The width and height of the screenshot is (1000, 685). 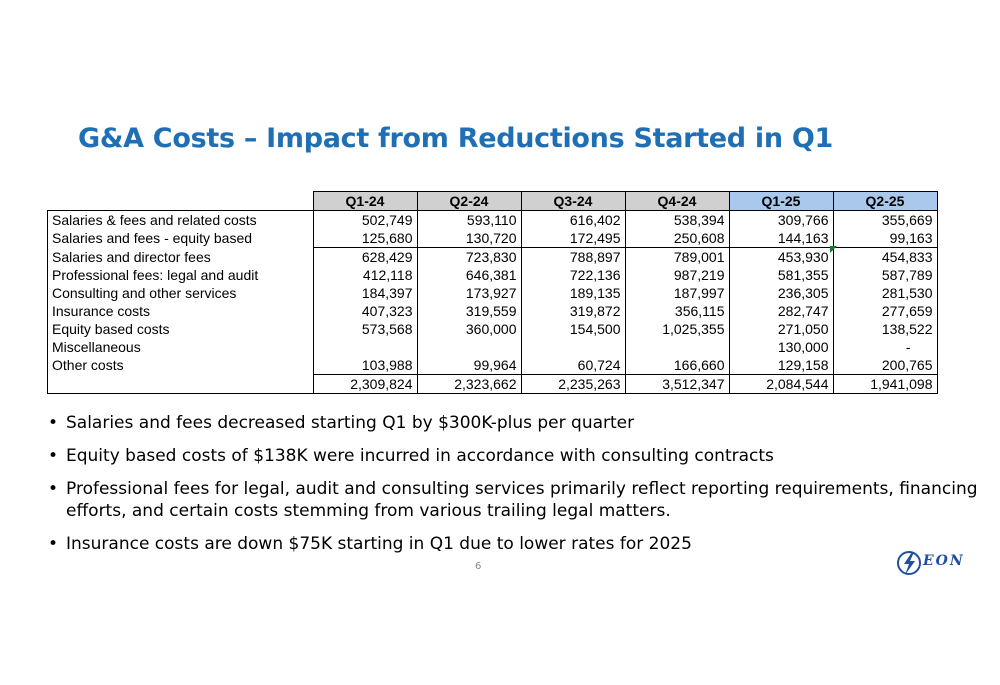 What do you see at coordinates (468, 365) in the screenshot?
I see `table-cell: 99,964` at bounding box center [468, 365].